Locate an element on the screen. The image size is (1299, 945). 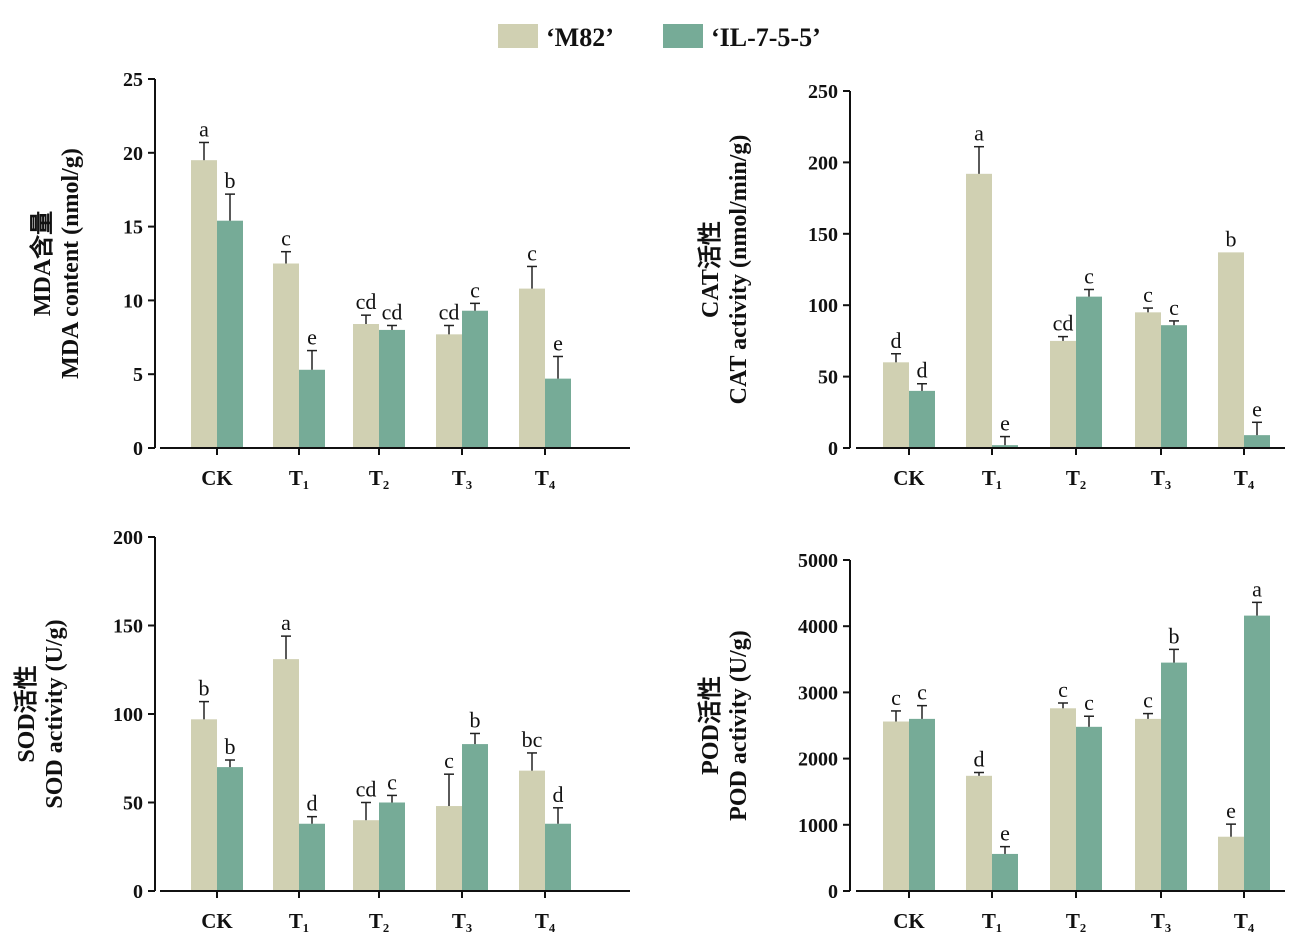
mda-bar-s0-c3 is located at coordinates (449, 391).